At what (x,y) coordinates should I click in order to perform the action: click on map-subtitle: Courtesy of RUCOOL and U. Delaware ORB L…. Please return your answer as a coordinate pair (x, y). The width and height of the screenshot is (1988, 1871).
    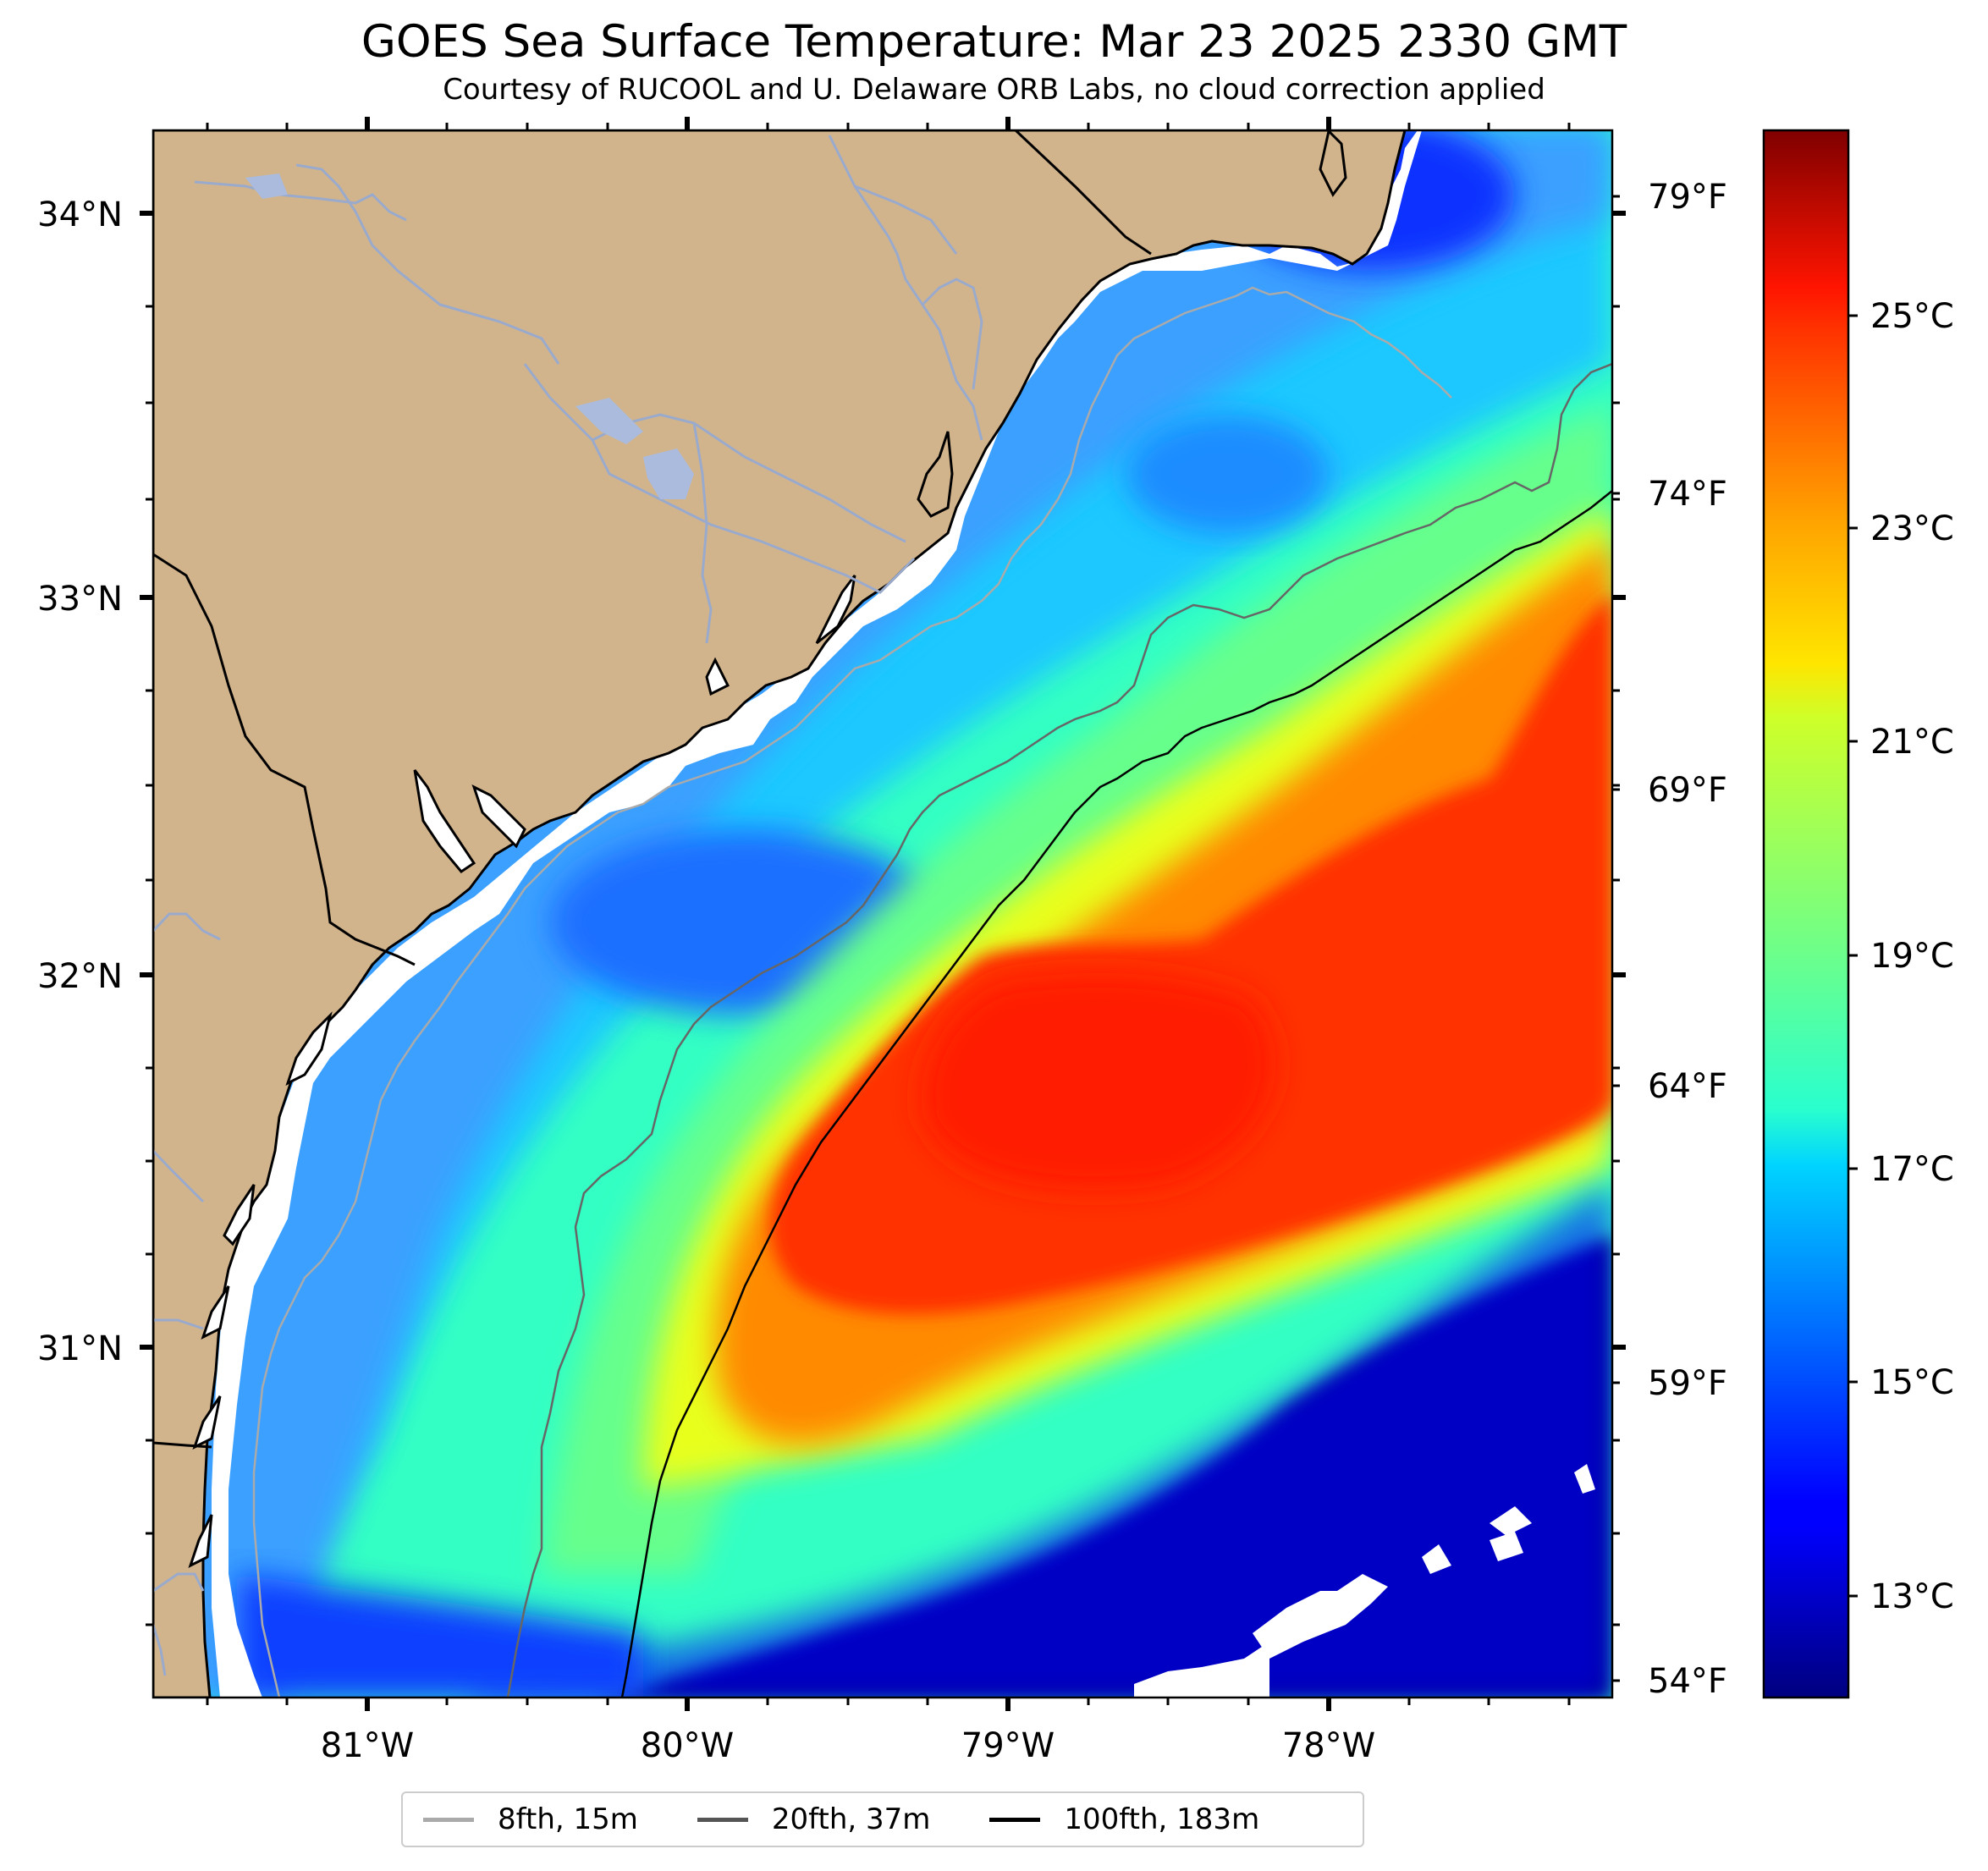
    Looking at the image, I should click on (994, 90).